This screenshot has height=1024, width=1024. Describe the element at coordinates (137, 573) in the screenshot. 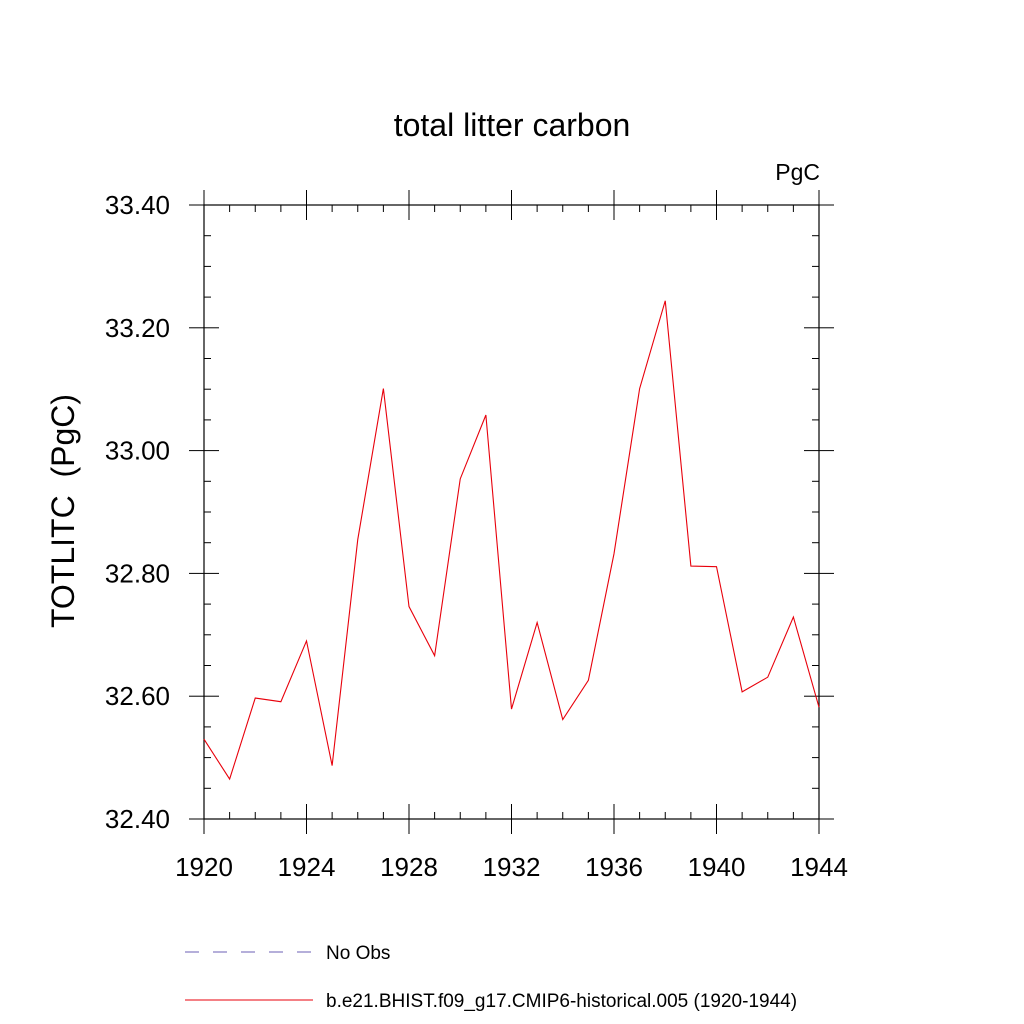

I see `y-tick-label: 32.80` at that location.